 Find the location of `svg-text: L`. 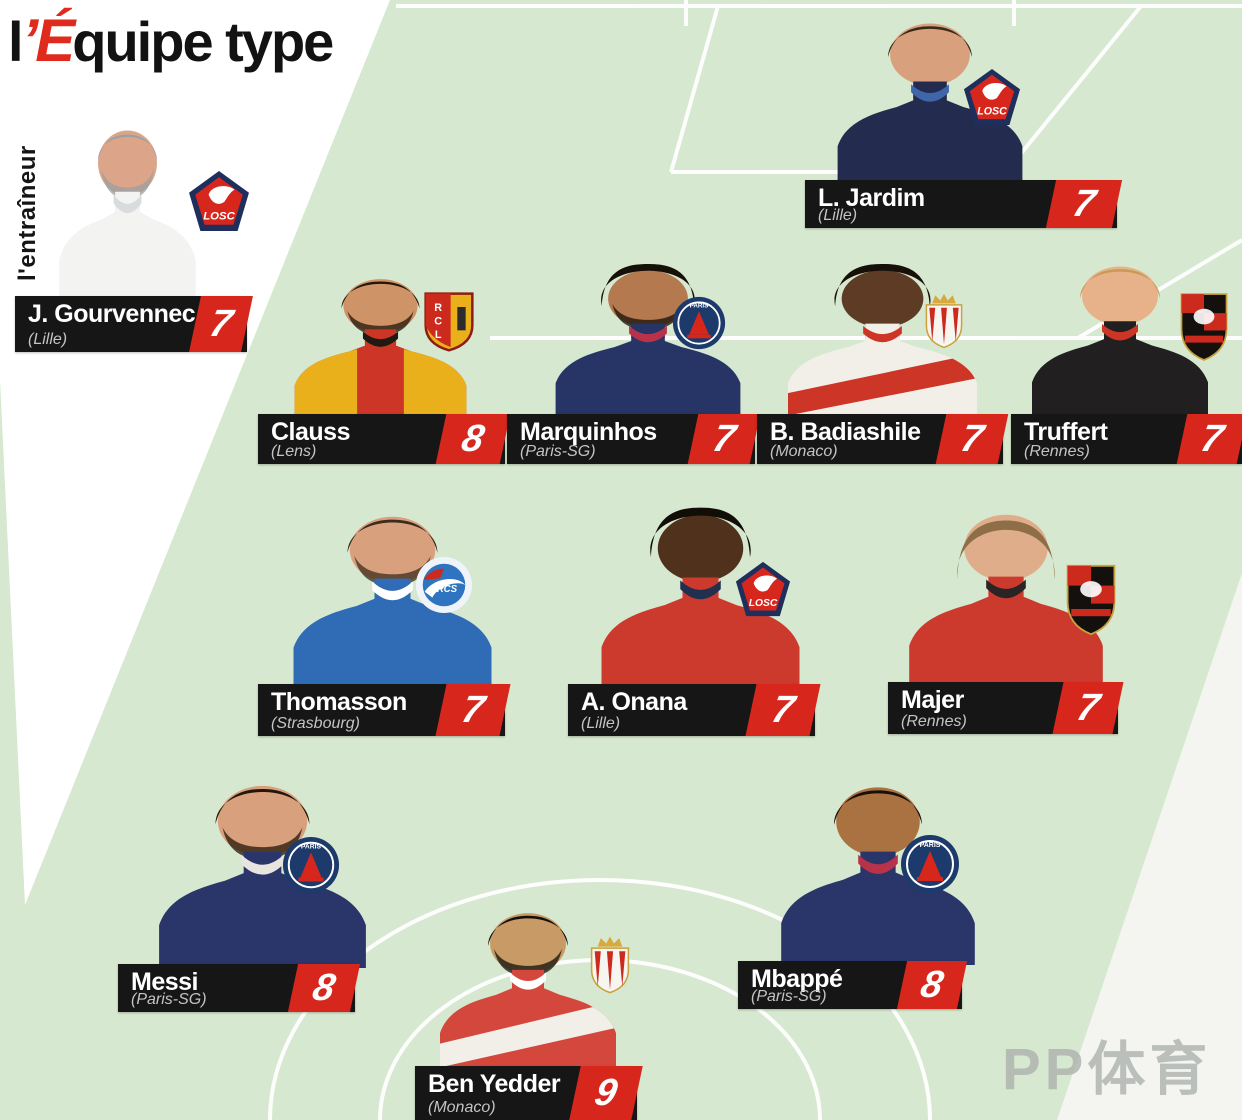

svg-text: L is located at coordinates (438, 335).